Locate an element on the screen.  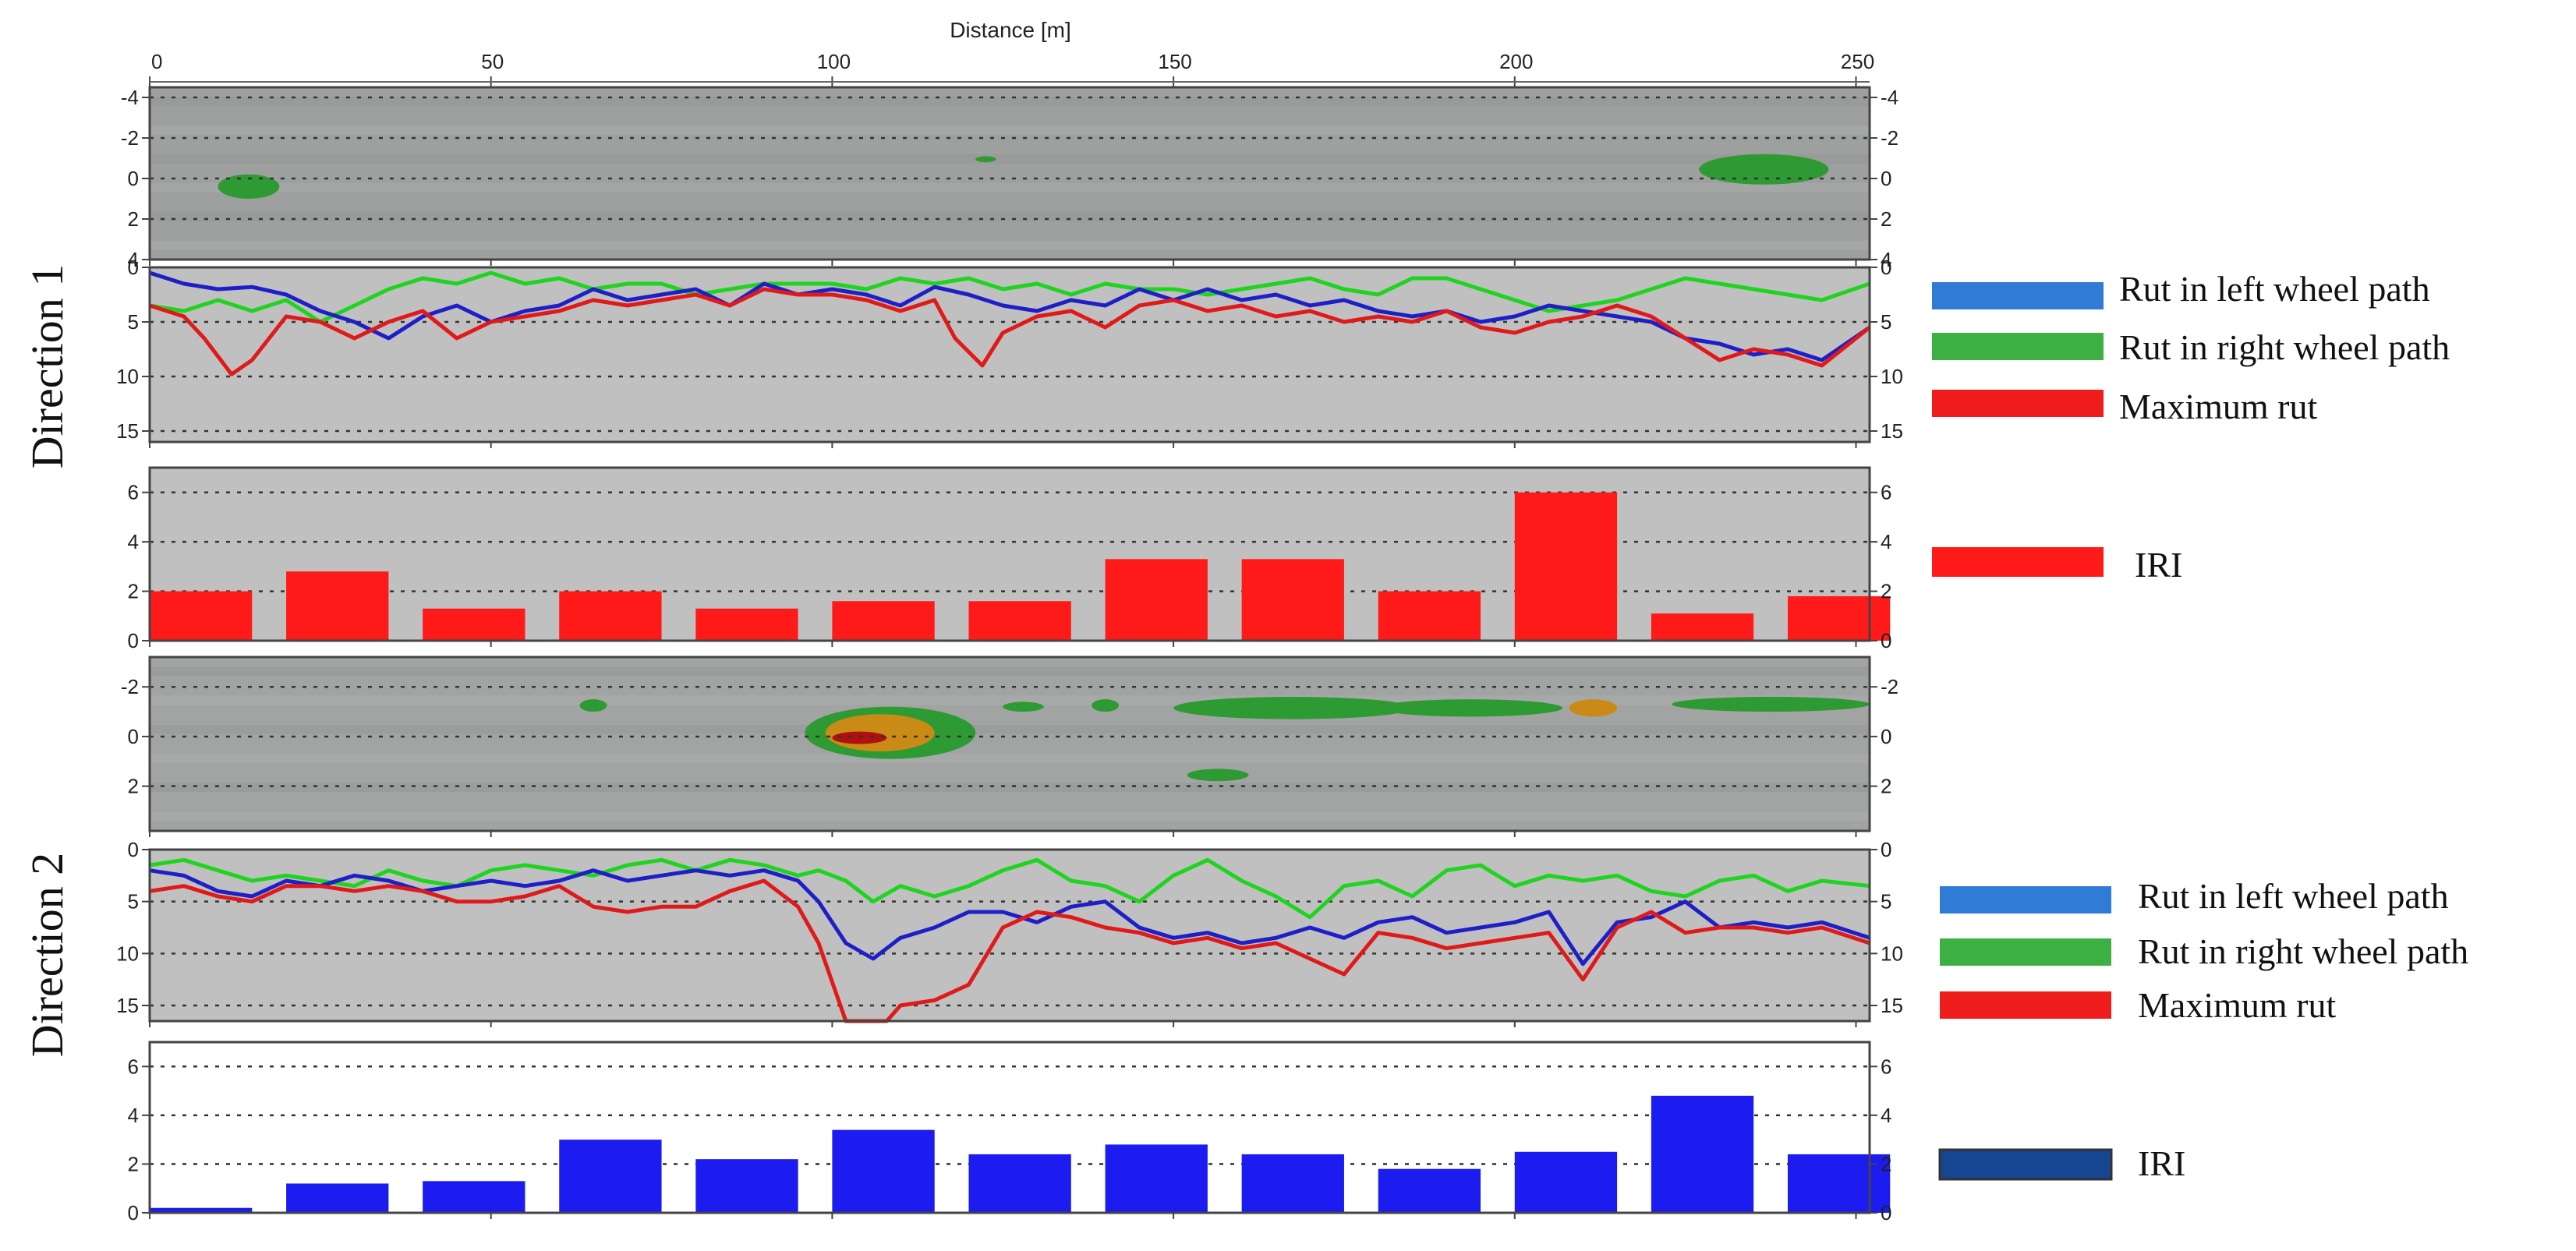
dir1-surface-panel: -4 -4 -2 -2 0 0 2 2 4 4 is located at coordinates (1009, 179).